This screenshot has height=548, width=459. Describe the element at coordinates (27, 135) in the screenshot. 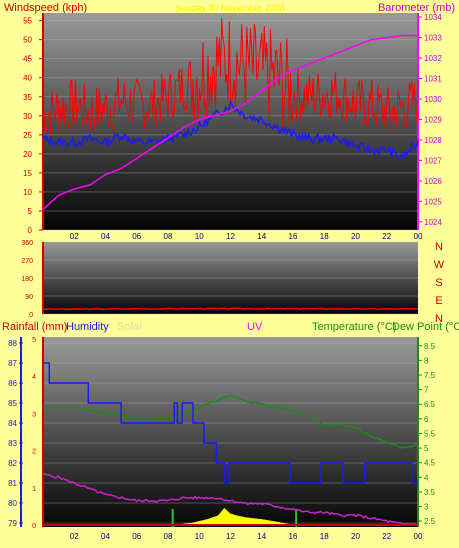

I see `wind-y-tick-label: 25` at that location.